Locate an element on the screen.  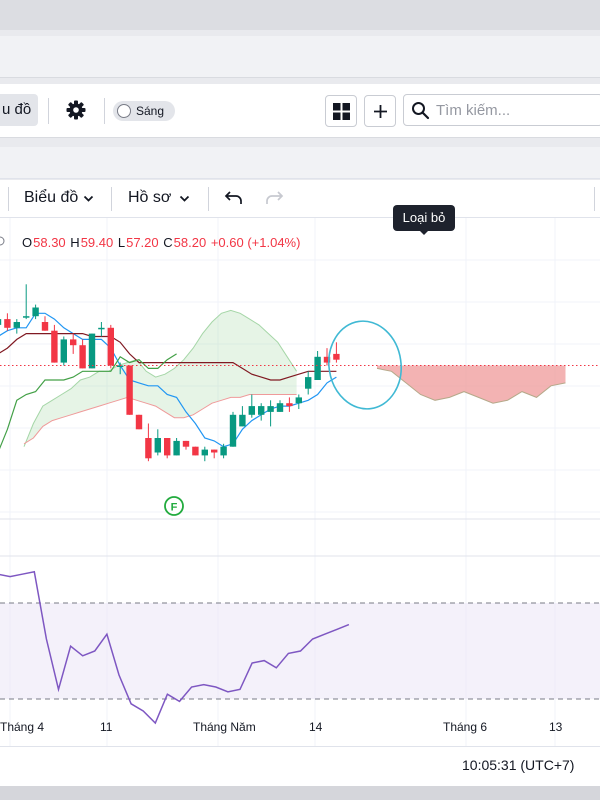
chart-menu: Biểu đồ is located at coordinates (51, 198).